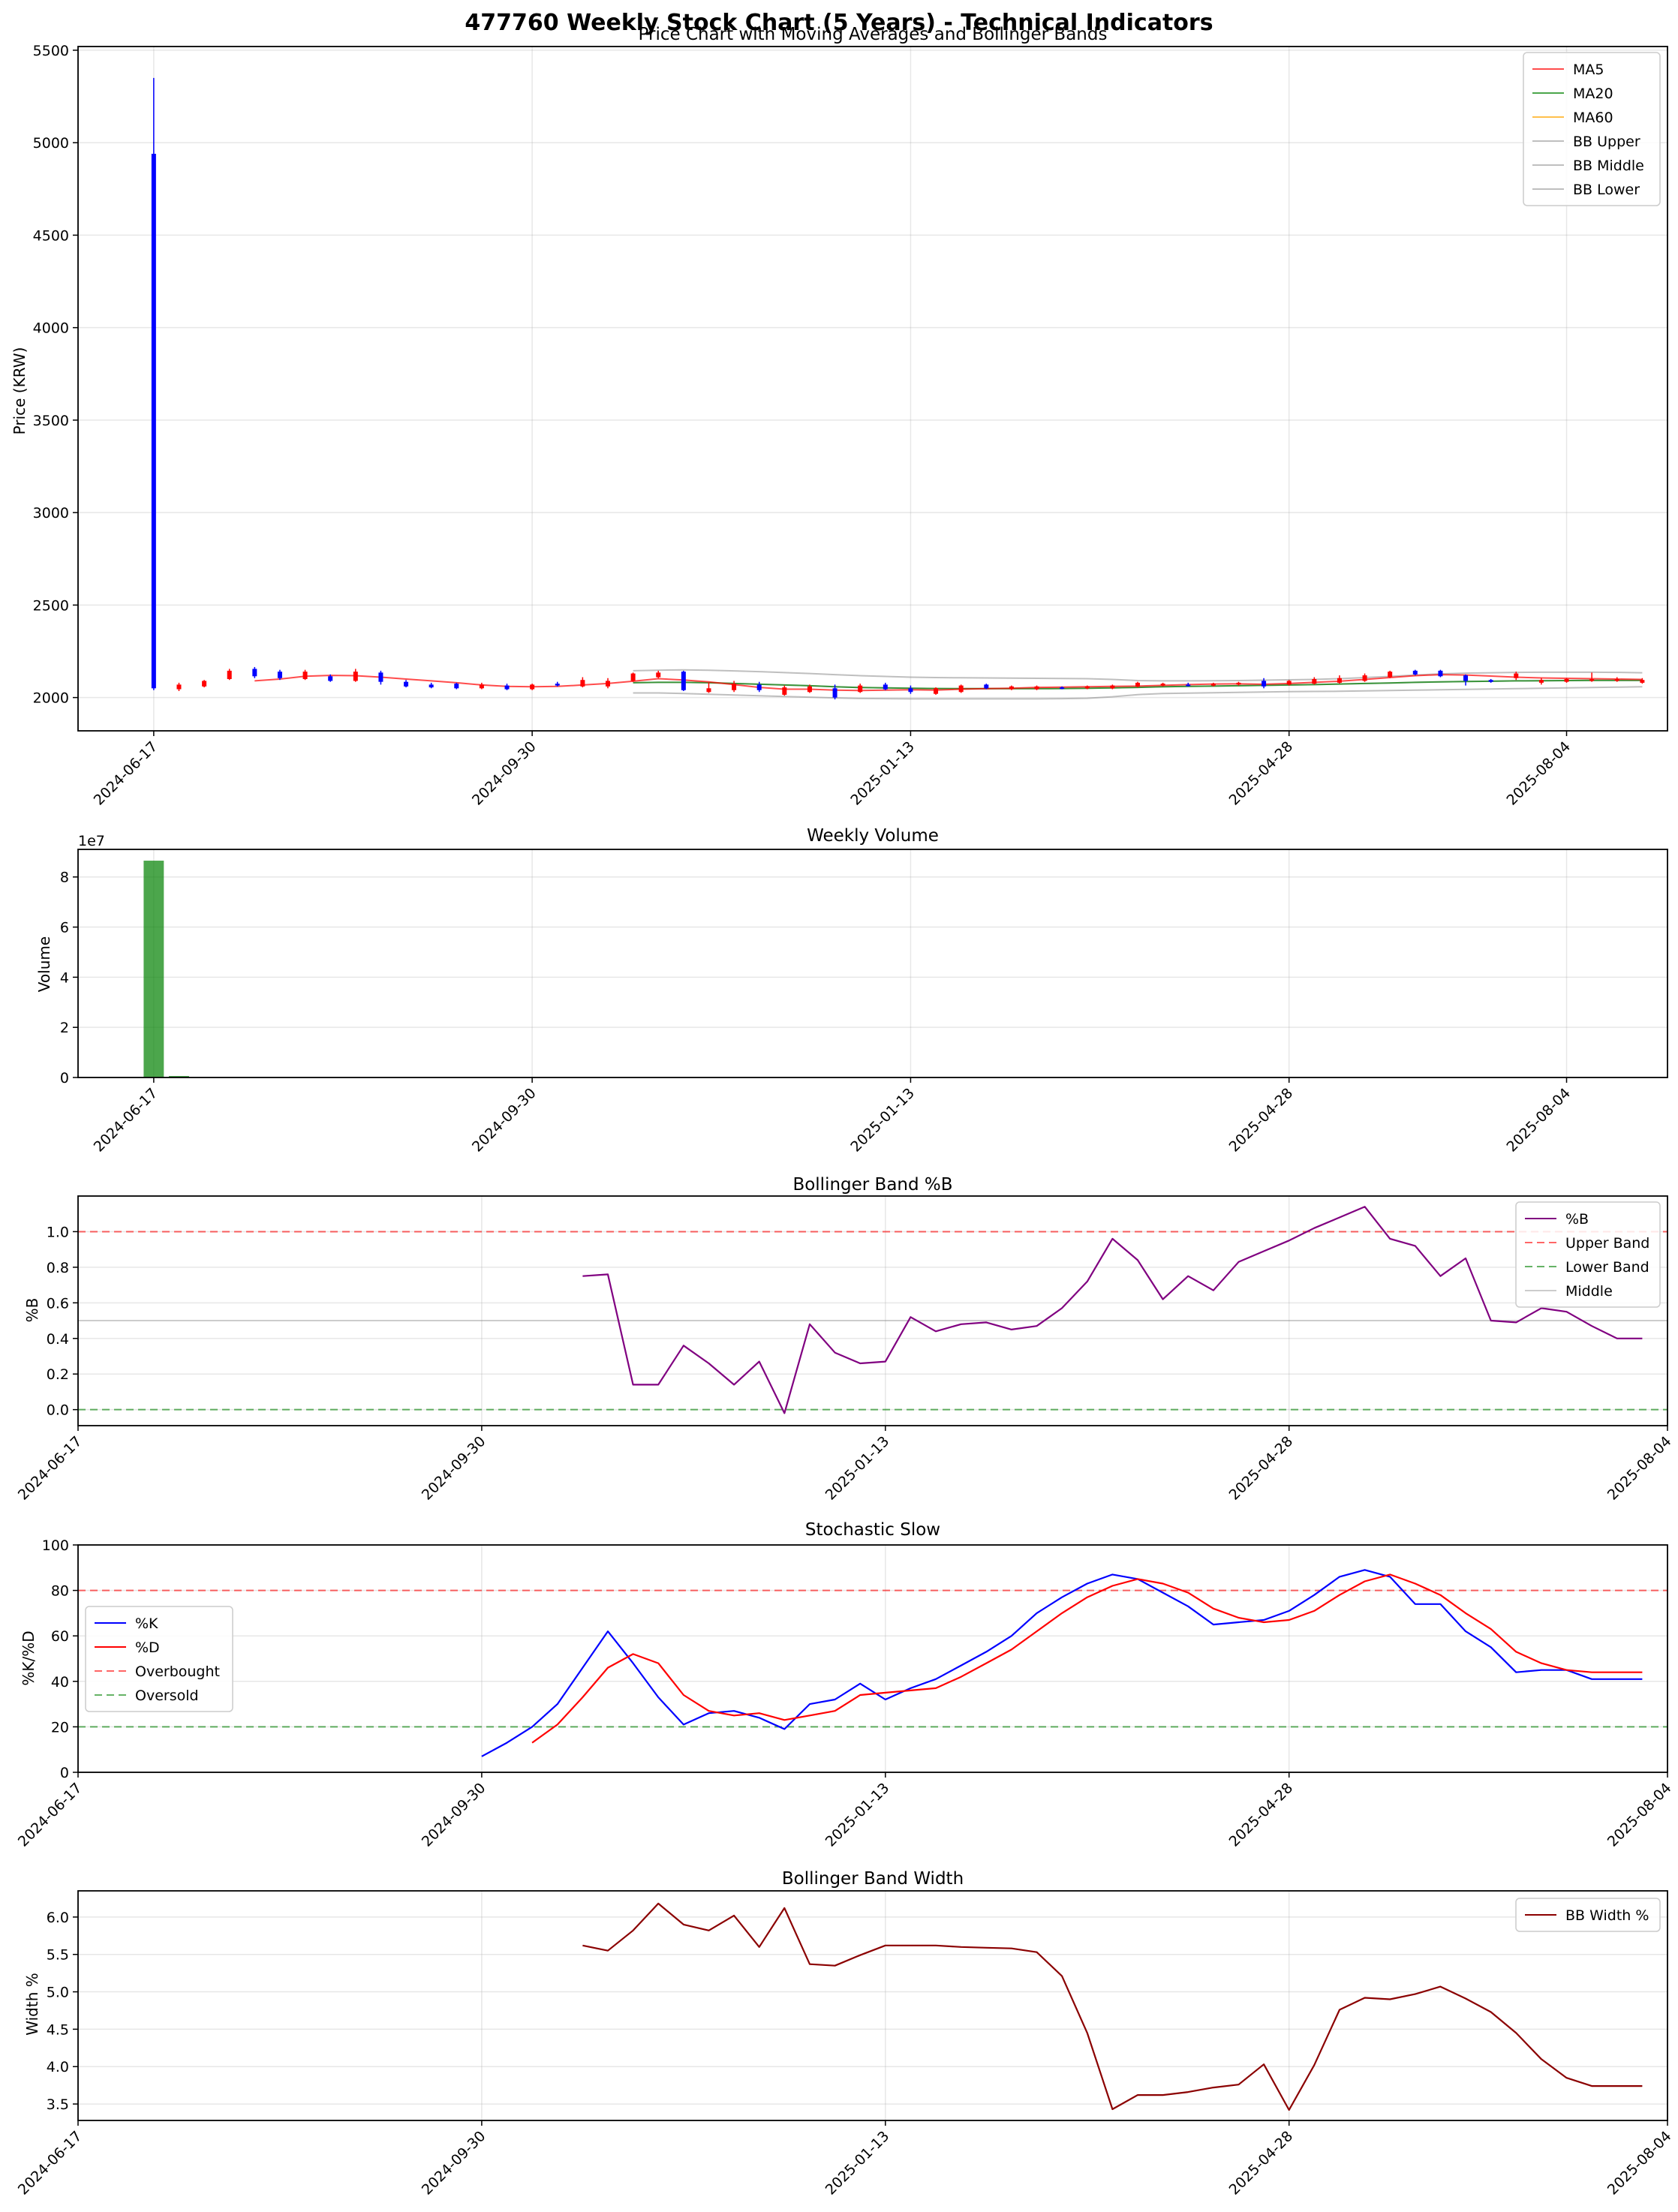 This screenshot has width=1678, height=2212. I want to click on pctb-y-tick-label: 0.2, so click(58, 1374).